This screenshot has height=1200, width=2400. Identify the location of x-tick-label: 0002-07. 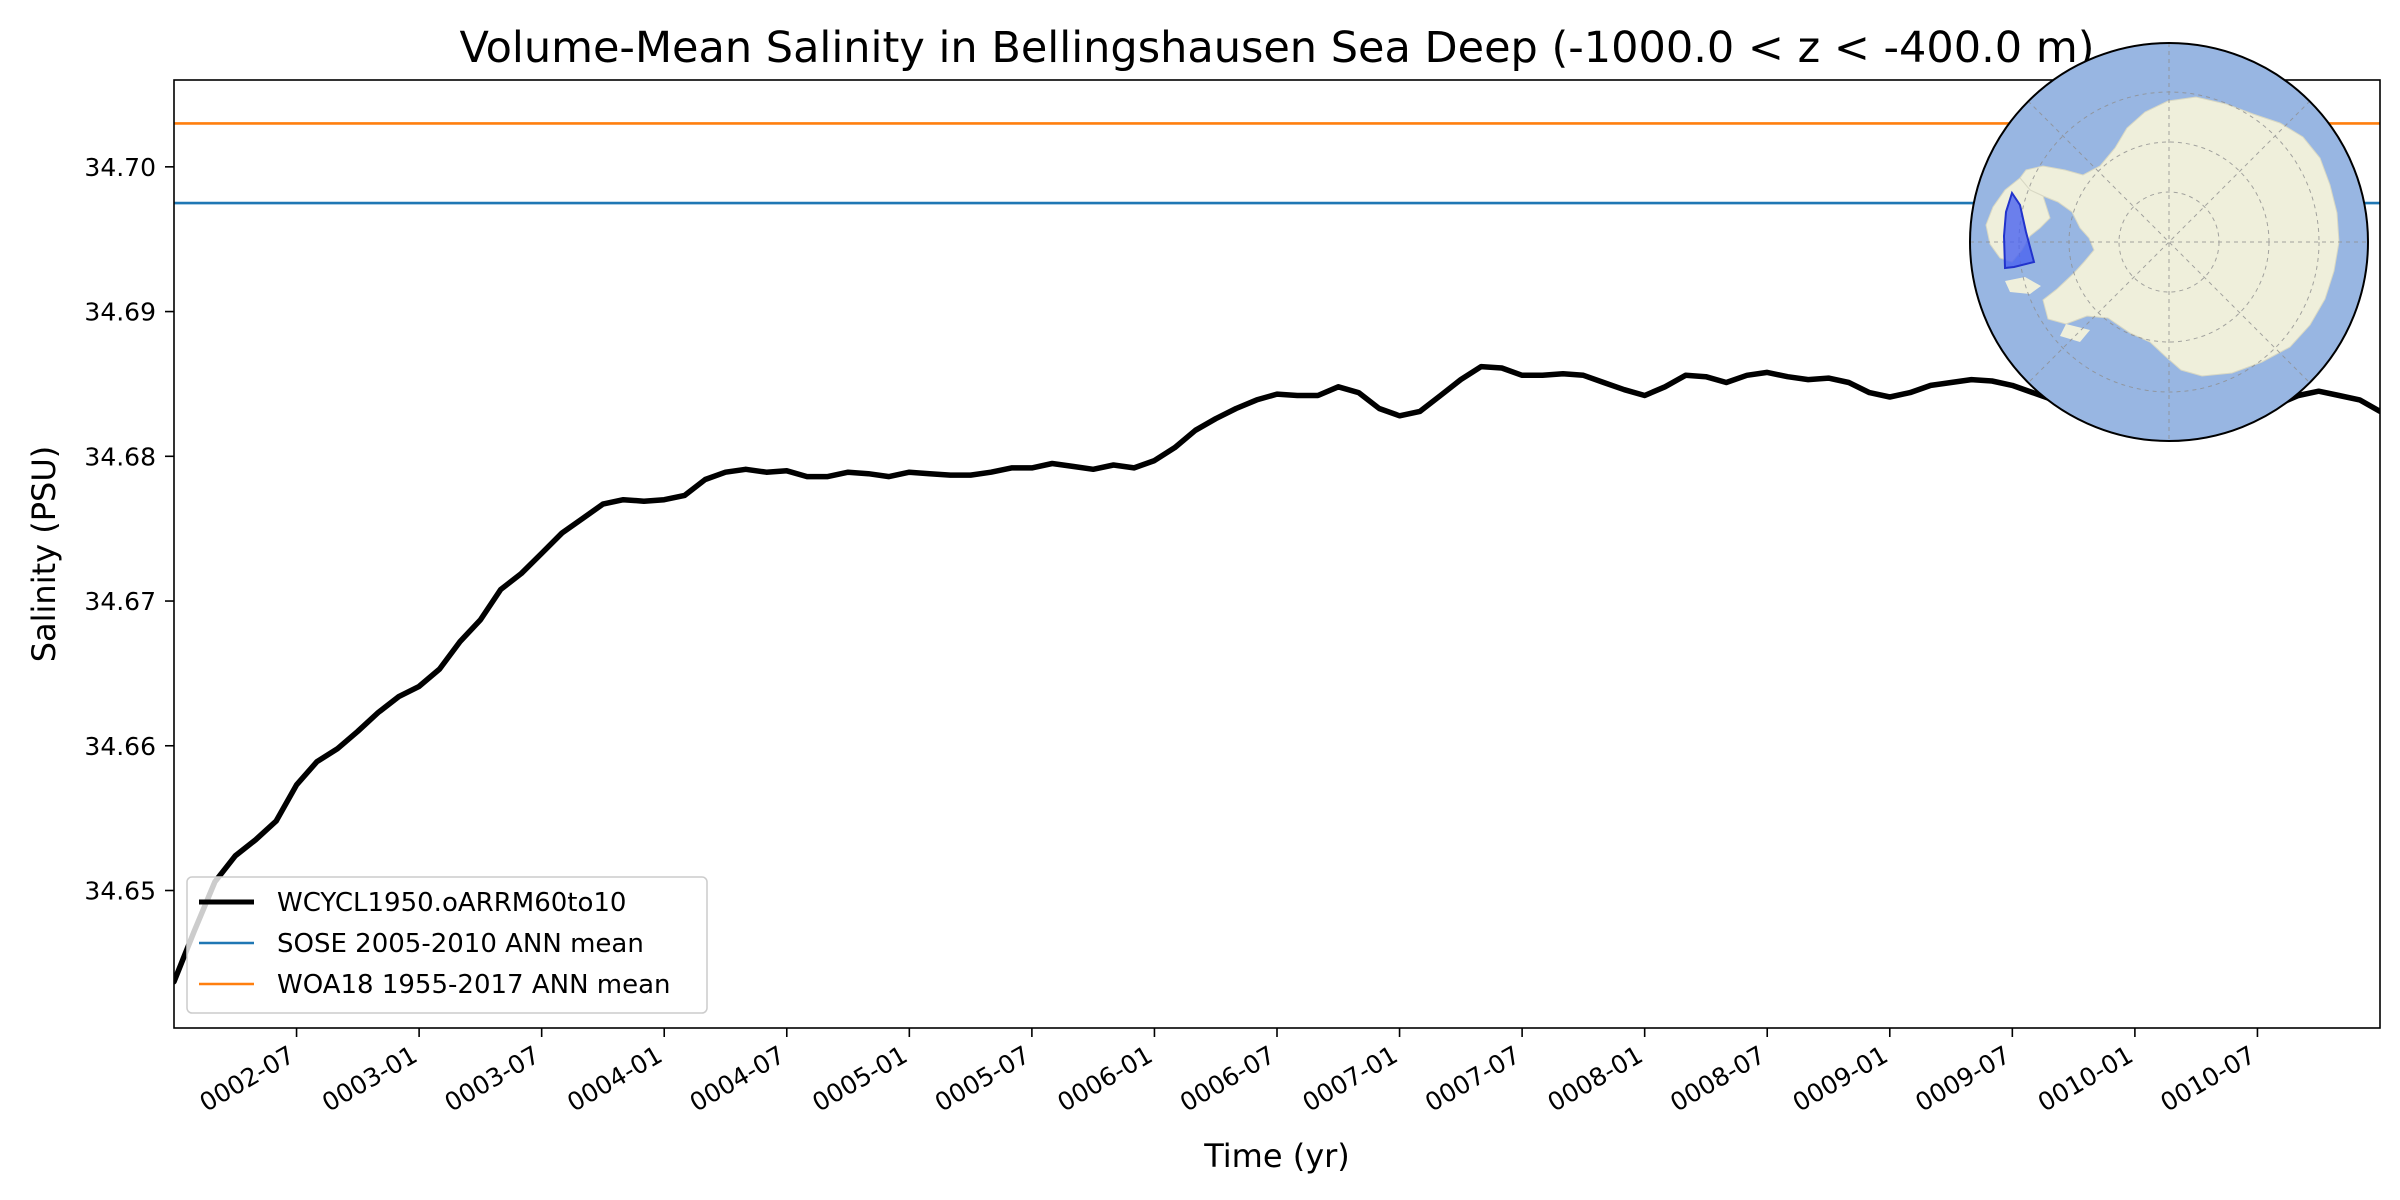
(247, 1078).